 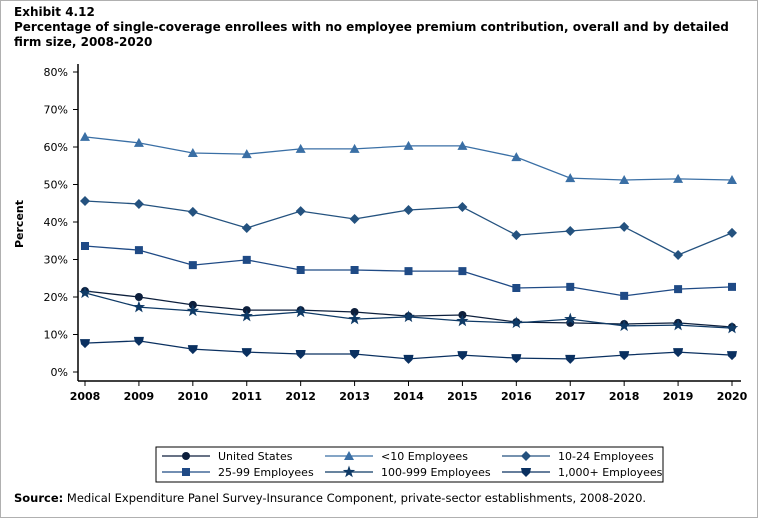 I want to click on source-label: Source:, so click(x=39, y=498).